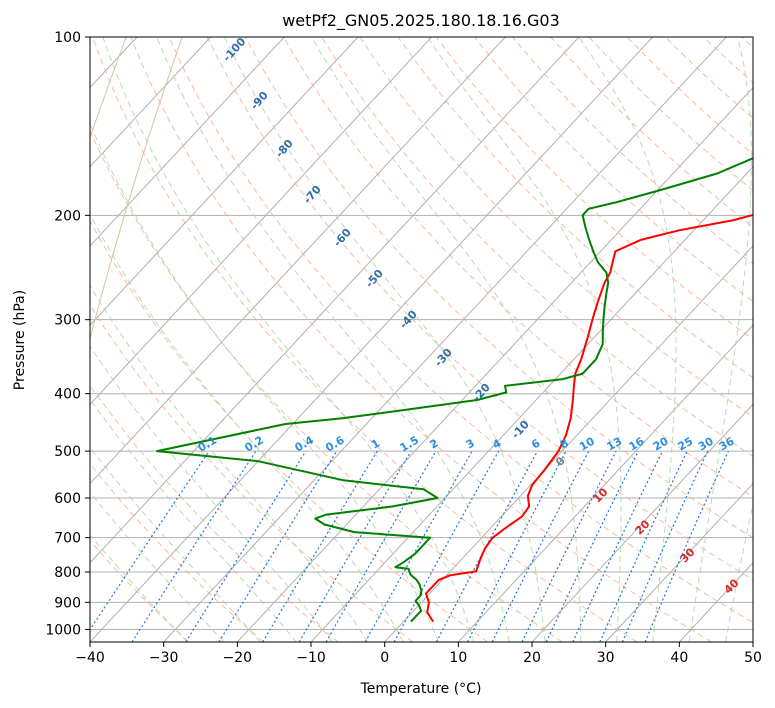 The height and width of the screenshot is (708, 775). What do you see at coordinates (470, 444) in the screenshot?
I see `mixing-ratio-label: 3` at bounding box center [470, 444].